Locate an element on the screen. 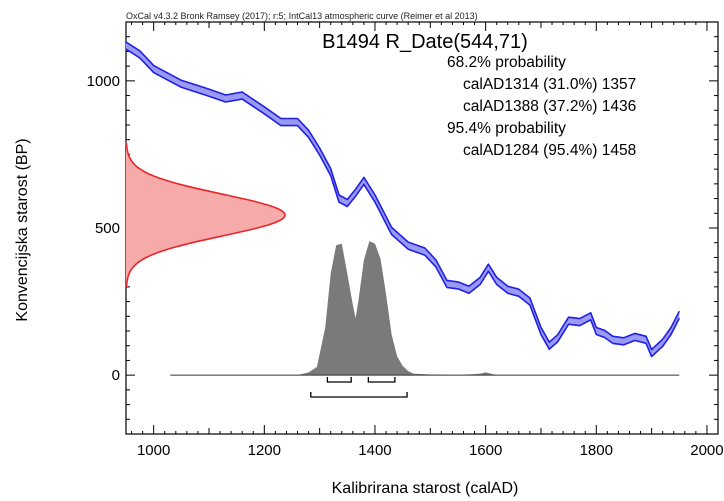 This screenshot has width=724, height=501. radiocarbon-date-layer is located at coordinates (205, 215).